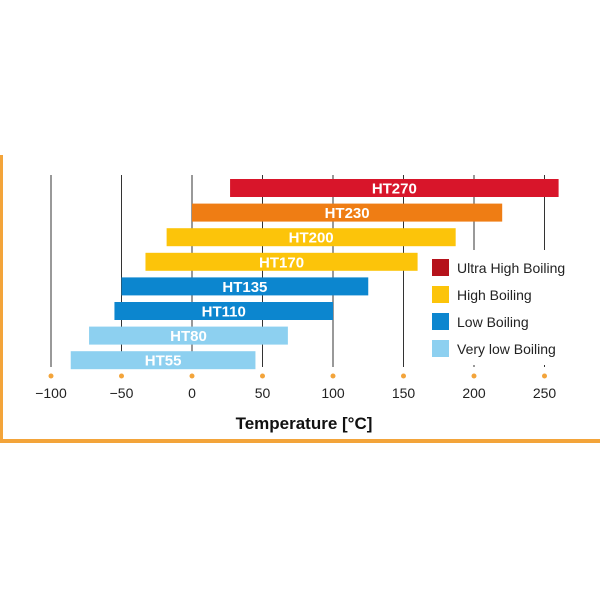 The width and height of the screenshot is (600, 600). I want to click on legend-background, so click(504, 307).